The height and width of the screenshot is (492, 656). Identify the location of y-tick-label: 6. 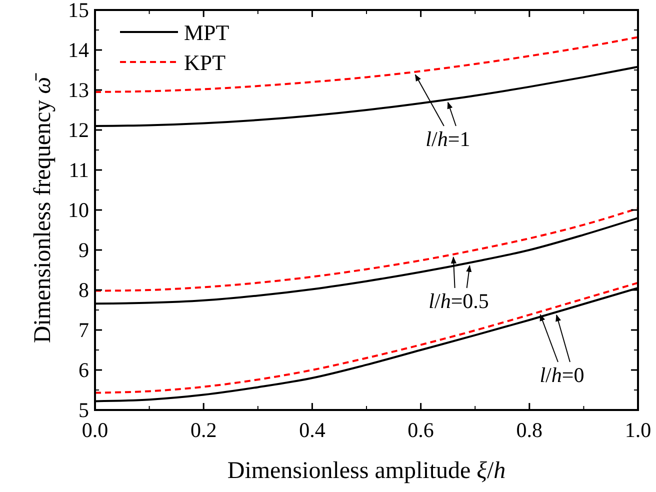
(83, 370).